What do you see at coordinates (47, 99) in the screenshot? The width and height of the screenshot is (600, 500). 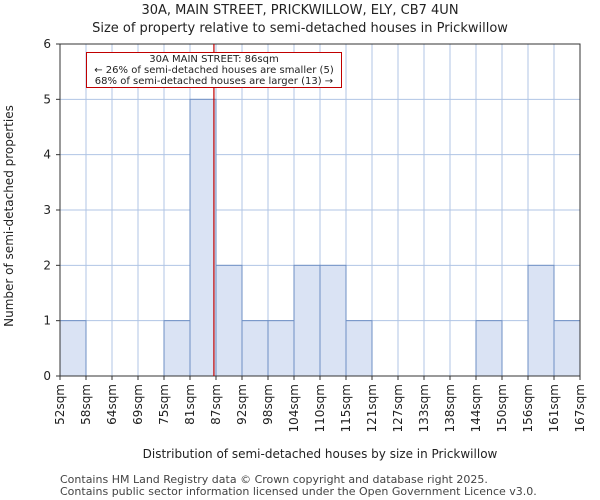 I see `y-tick-label: 5` at bounding box center [47, 99].